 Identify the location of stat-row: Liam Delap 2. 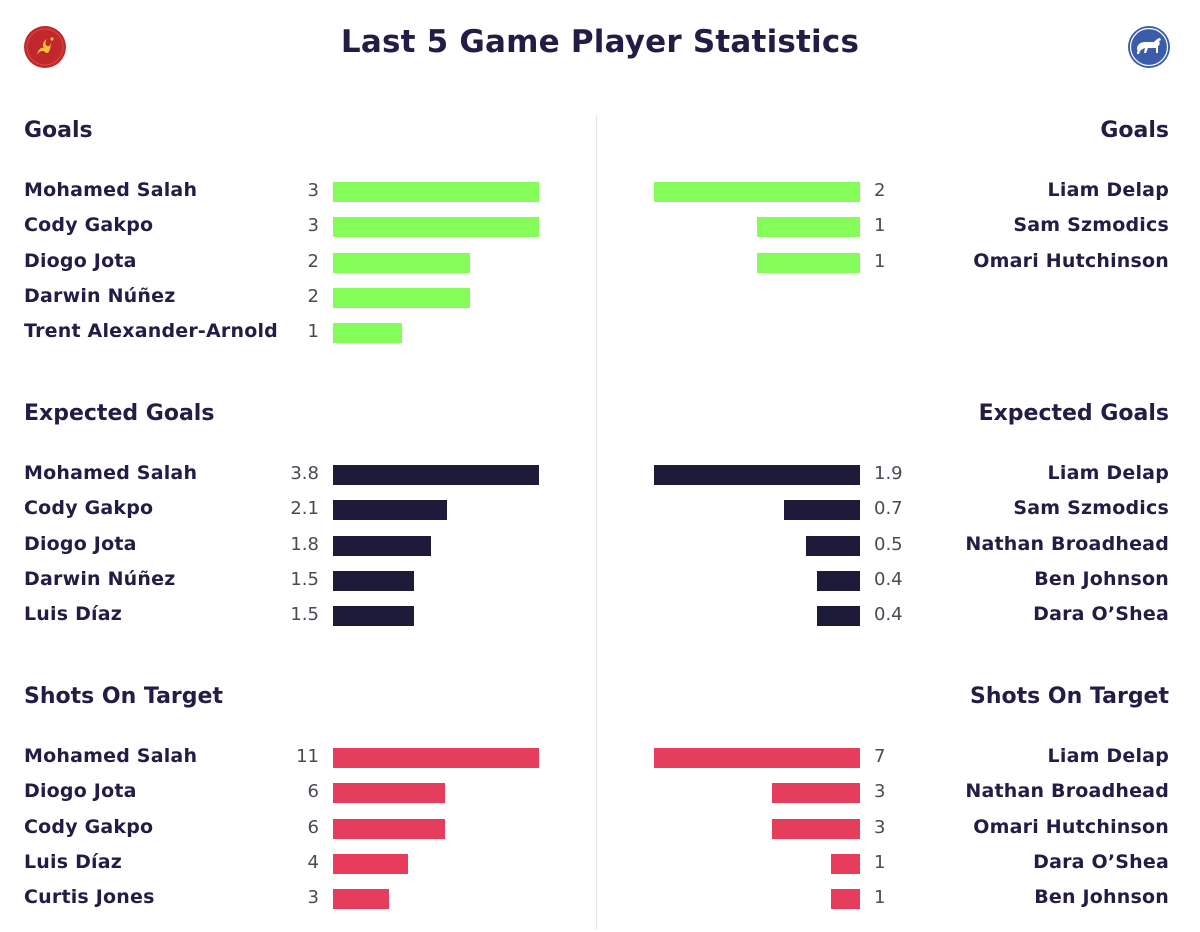
(600, 190).